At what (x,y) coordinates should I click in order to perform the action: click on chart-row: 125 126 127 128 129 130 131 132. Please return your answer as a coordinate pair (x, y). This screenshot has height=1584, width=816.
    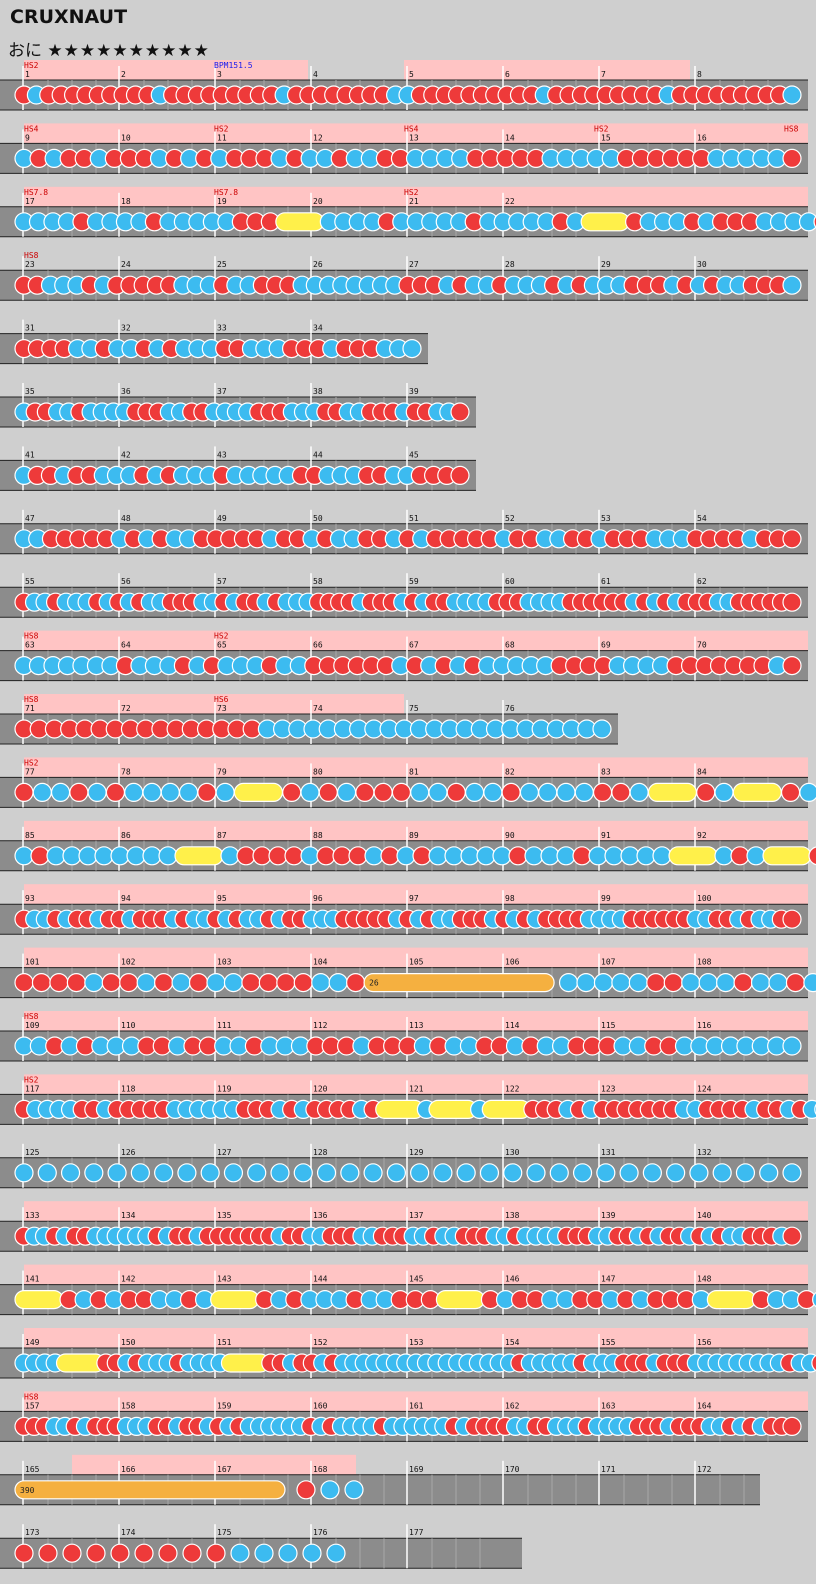
    Looking at the image, I should click on (404, 1166).